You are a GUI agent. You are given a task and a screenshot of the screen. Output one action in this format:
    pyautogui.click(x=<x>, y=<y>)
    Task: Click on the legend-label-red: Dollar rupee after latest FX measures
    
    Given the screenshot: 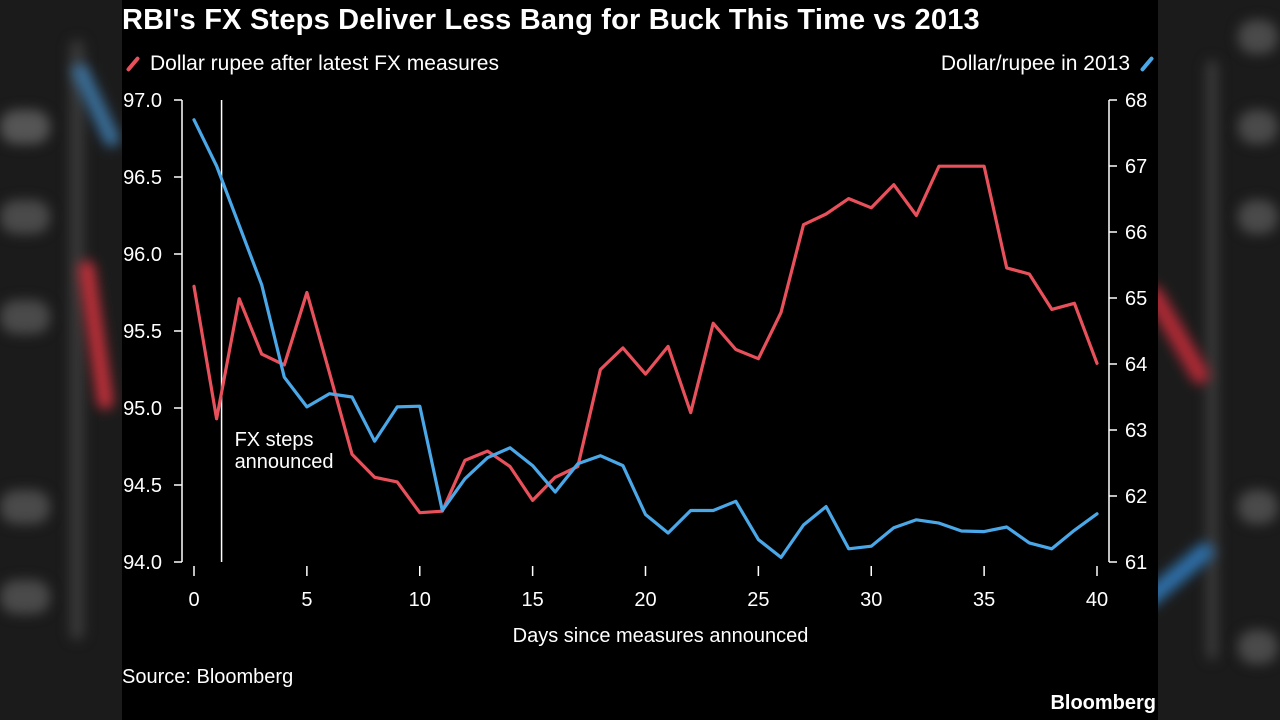 What is the action you would take?
    pyautogui.click(x=324, y=63)
    